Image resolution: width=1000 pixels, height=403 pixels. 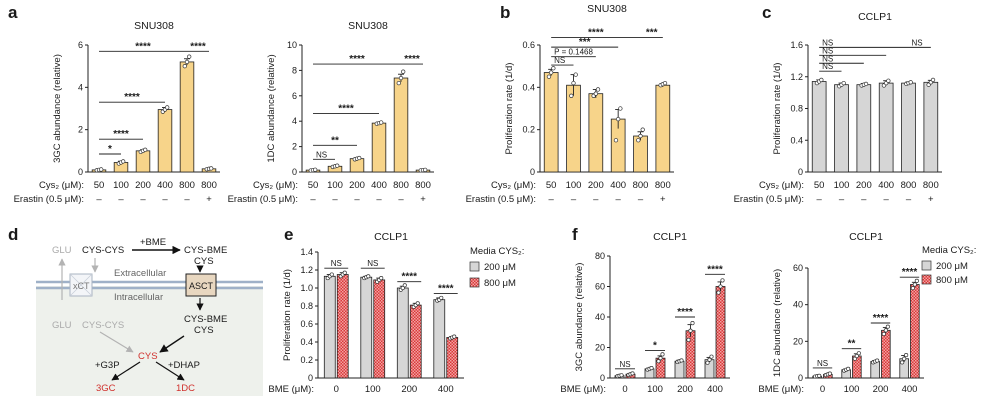 I want to click on y-tick-label: 8, so click(x=294, y=70).